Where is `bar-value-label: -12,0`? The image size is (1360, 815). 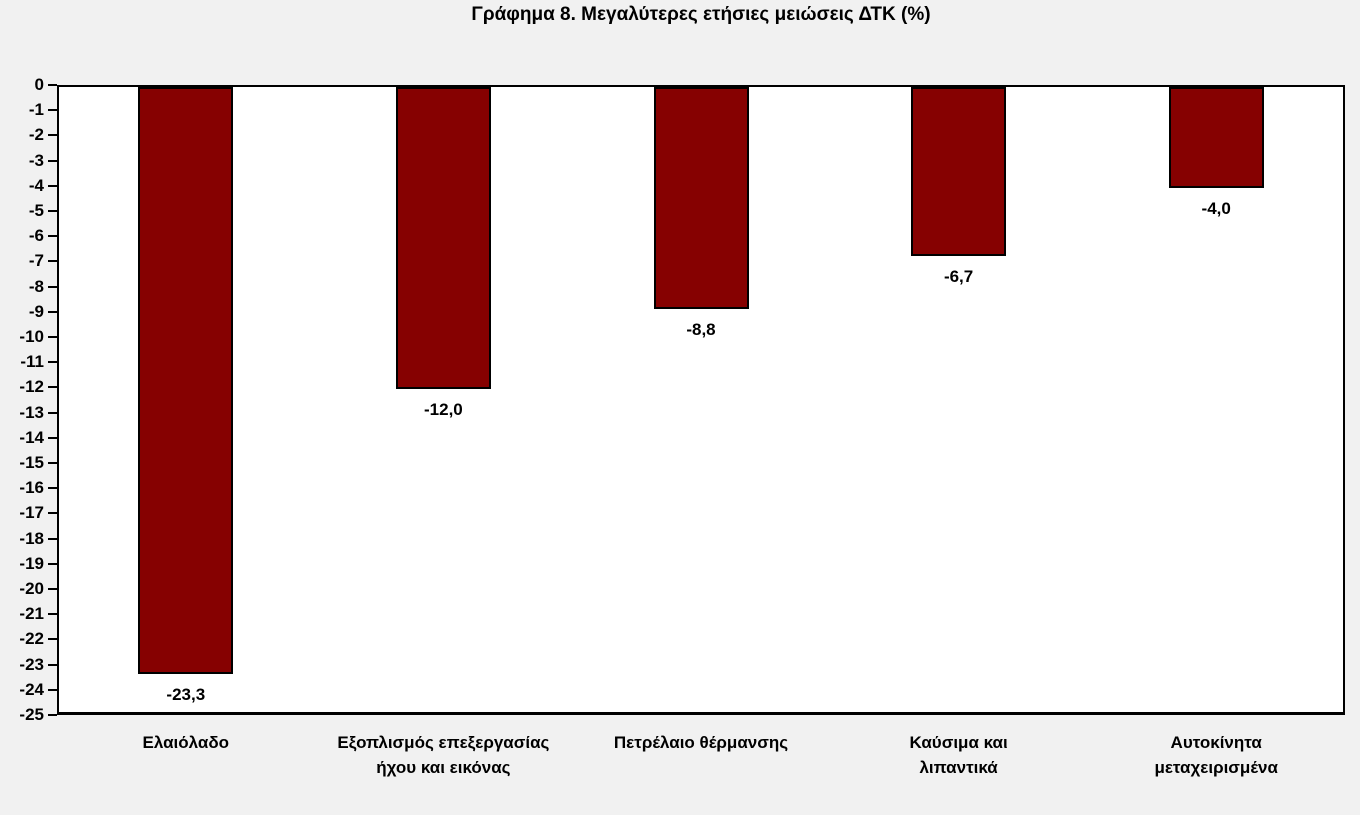
bar-value-label: -12,0 is located at coordinates (443, 410).